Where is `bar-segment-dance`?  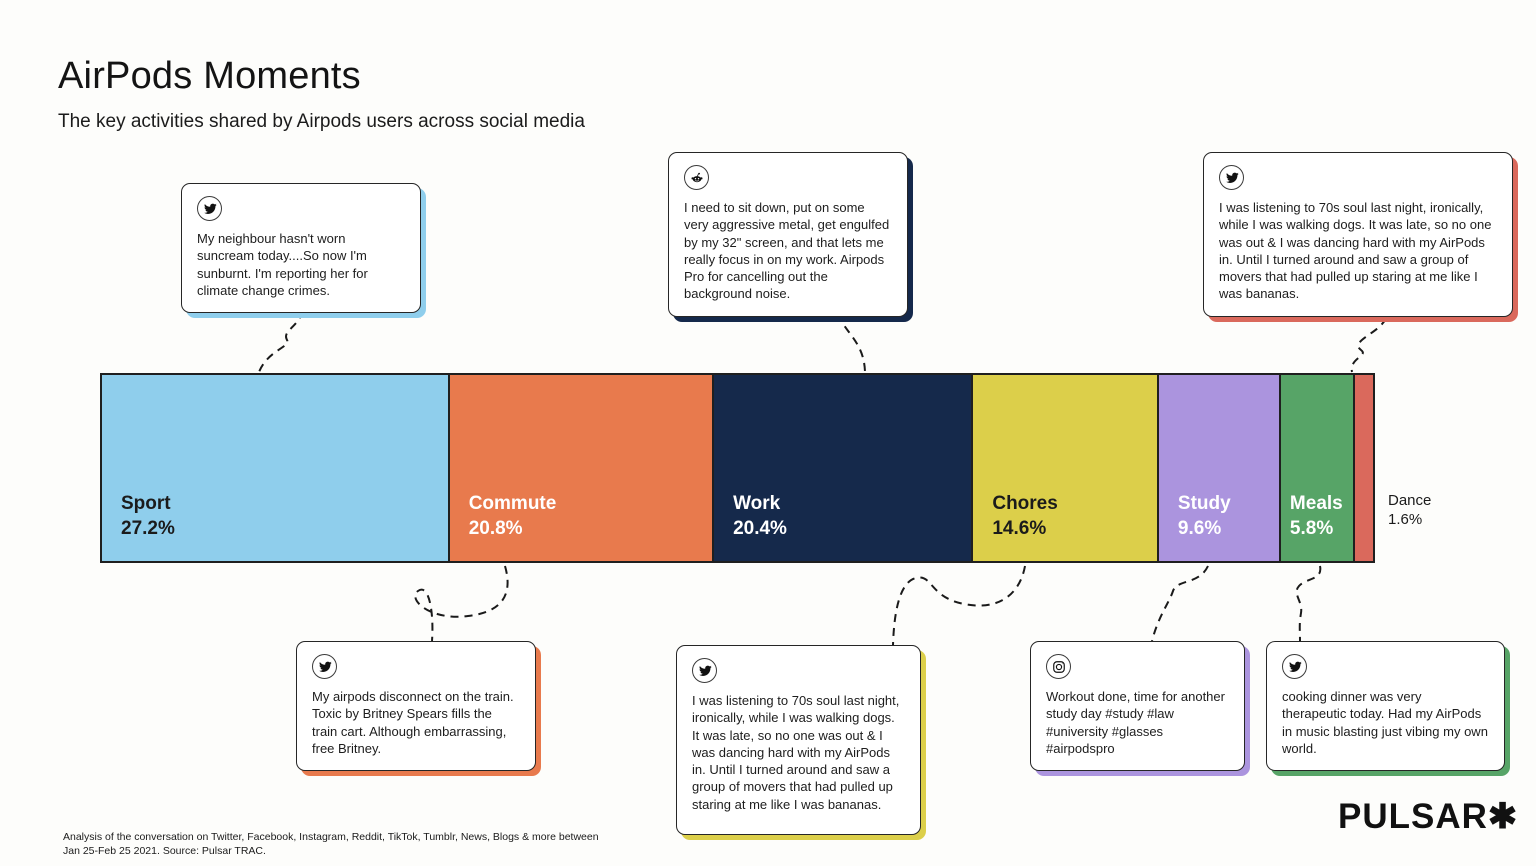
bar-segment-dance is located at coordinates (1362, 468).